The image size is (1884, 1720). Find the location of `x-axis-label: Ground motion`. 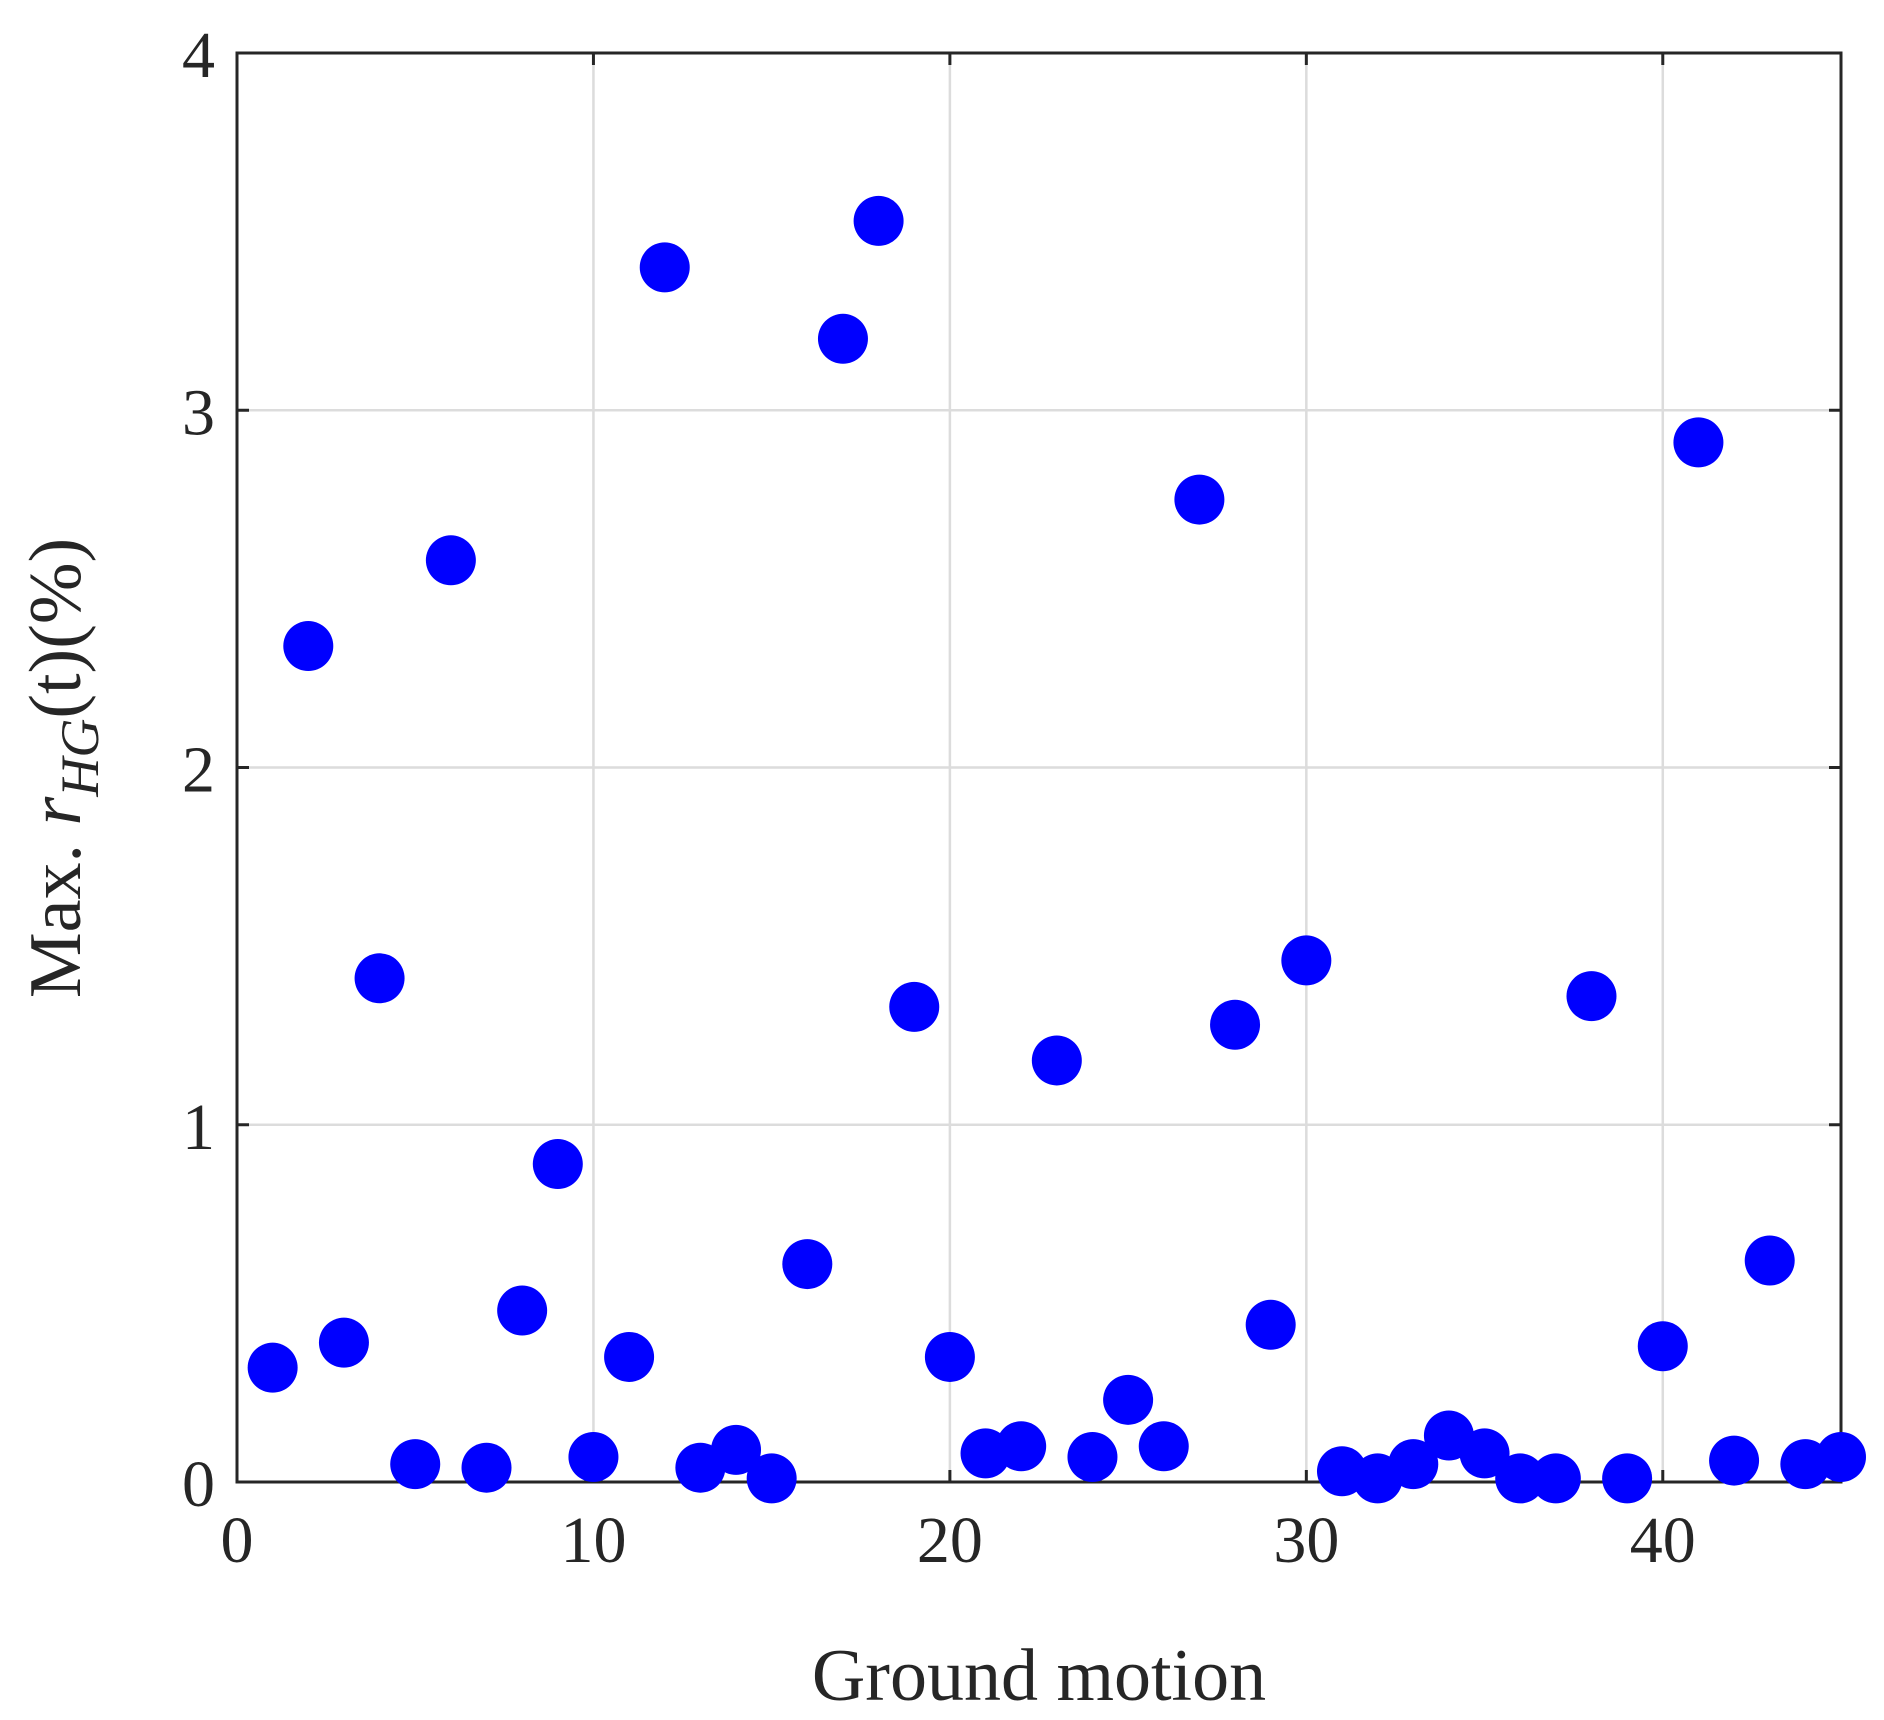

x-axis-label: Ground motion is located at coordinates (1039, 1676).